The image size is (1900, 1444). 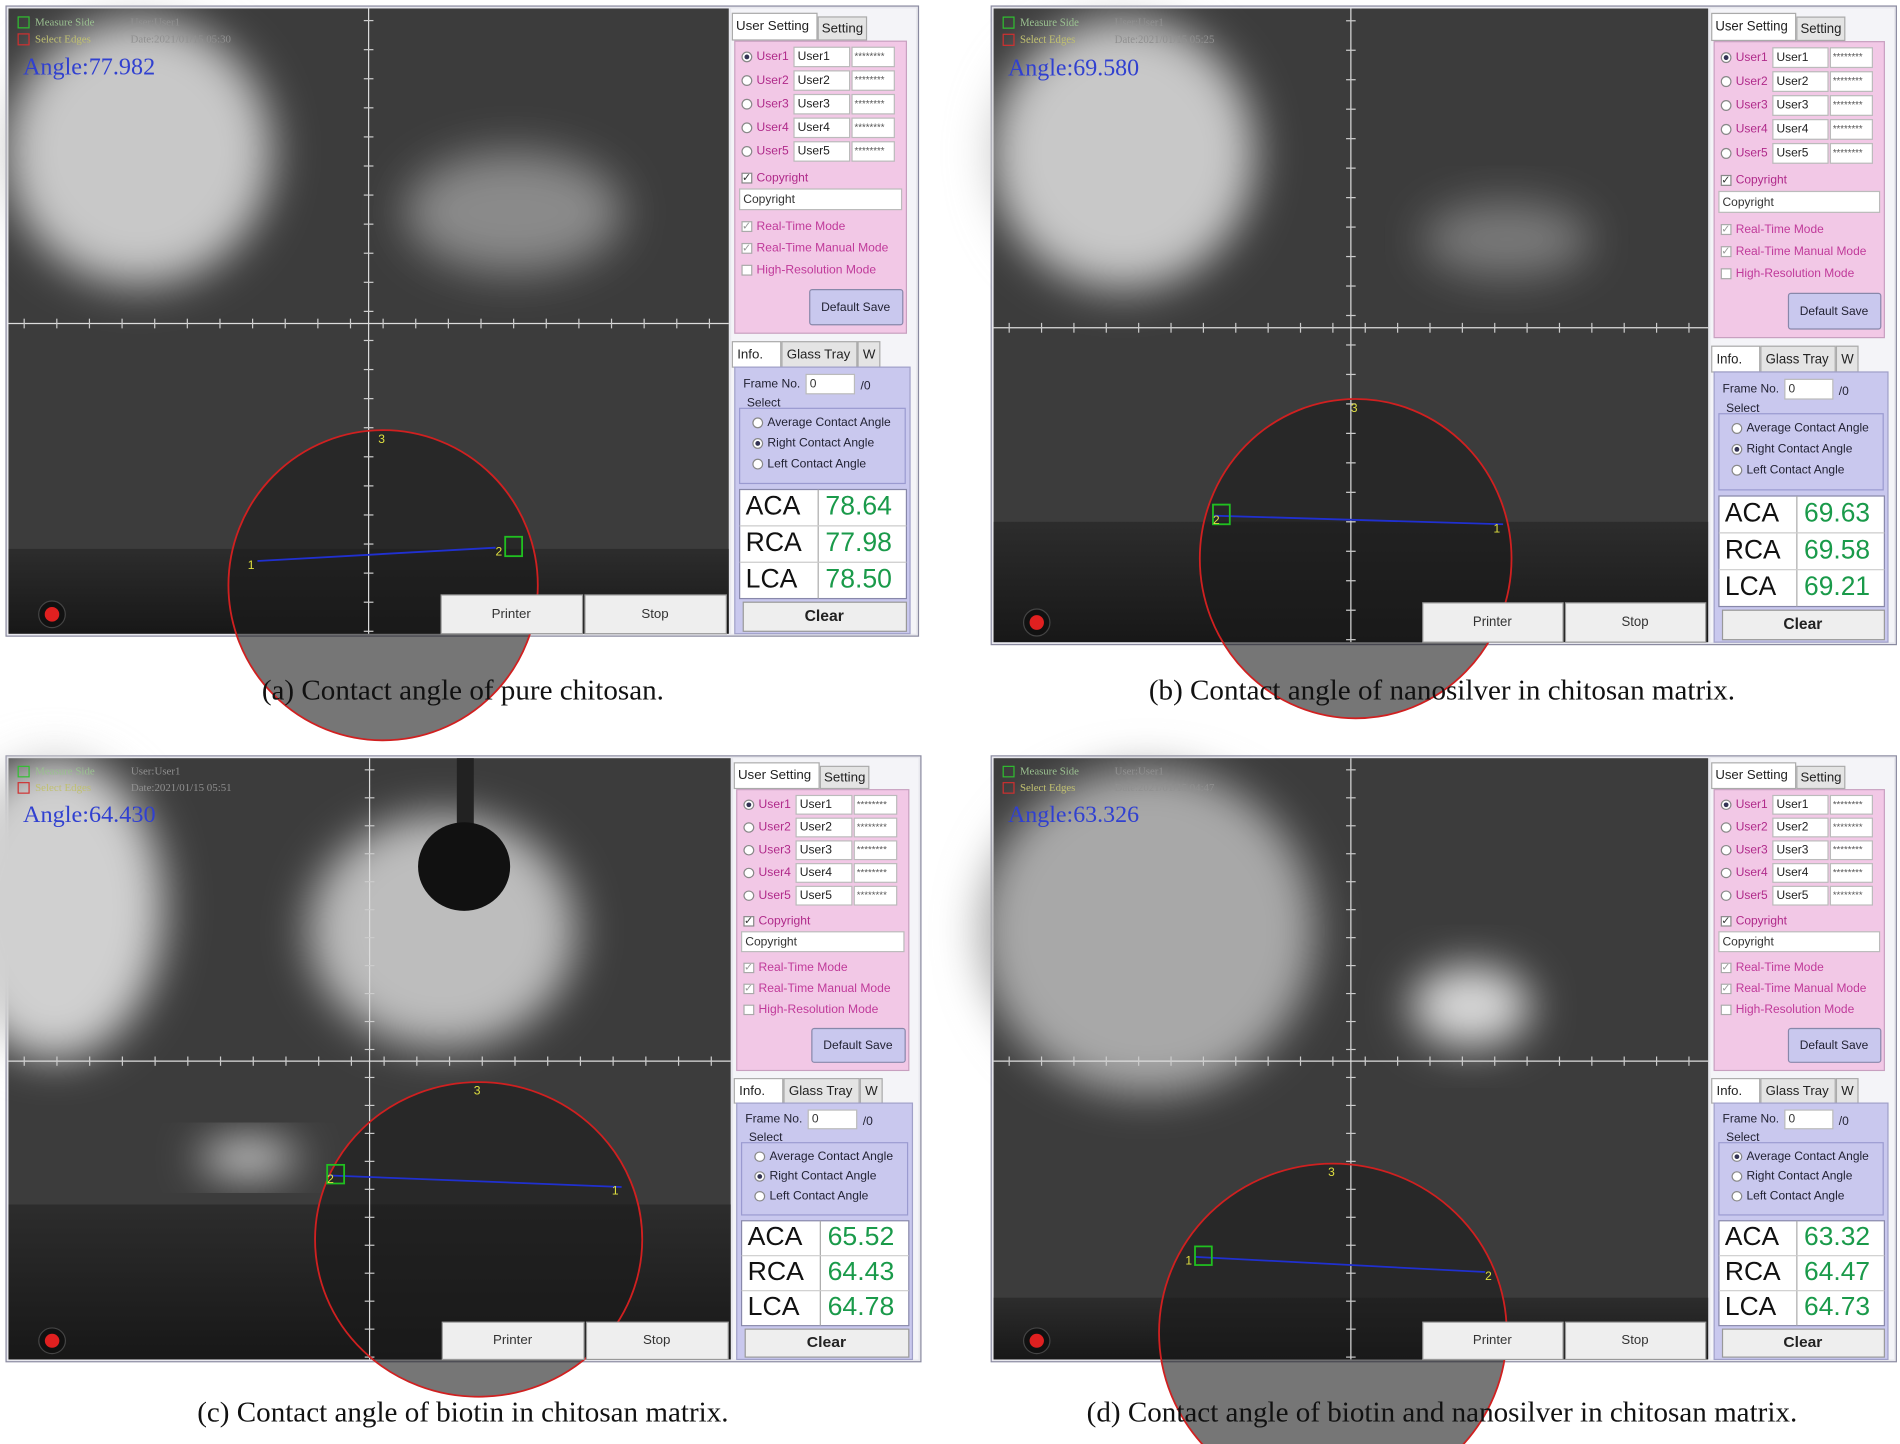 I want to click on button-label: Stop, so click(x=1634, y=1339).